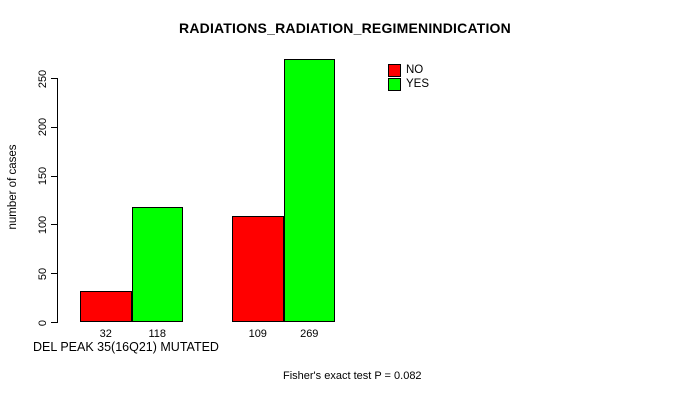 The height and width of the screenshot is (400, 690). What do you see at coordinates (126, 347) in the screenshot?
I see `x-axis-title: DEL PEAK 35(16Q21) MUTATED` at bounding box center [126, 347].